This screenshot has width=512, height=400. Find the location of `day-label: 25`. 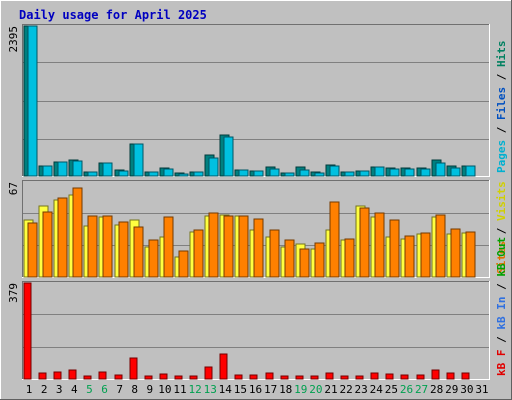

day-label: 25 is located at coordinates (391, 389).